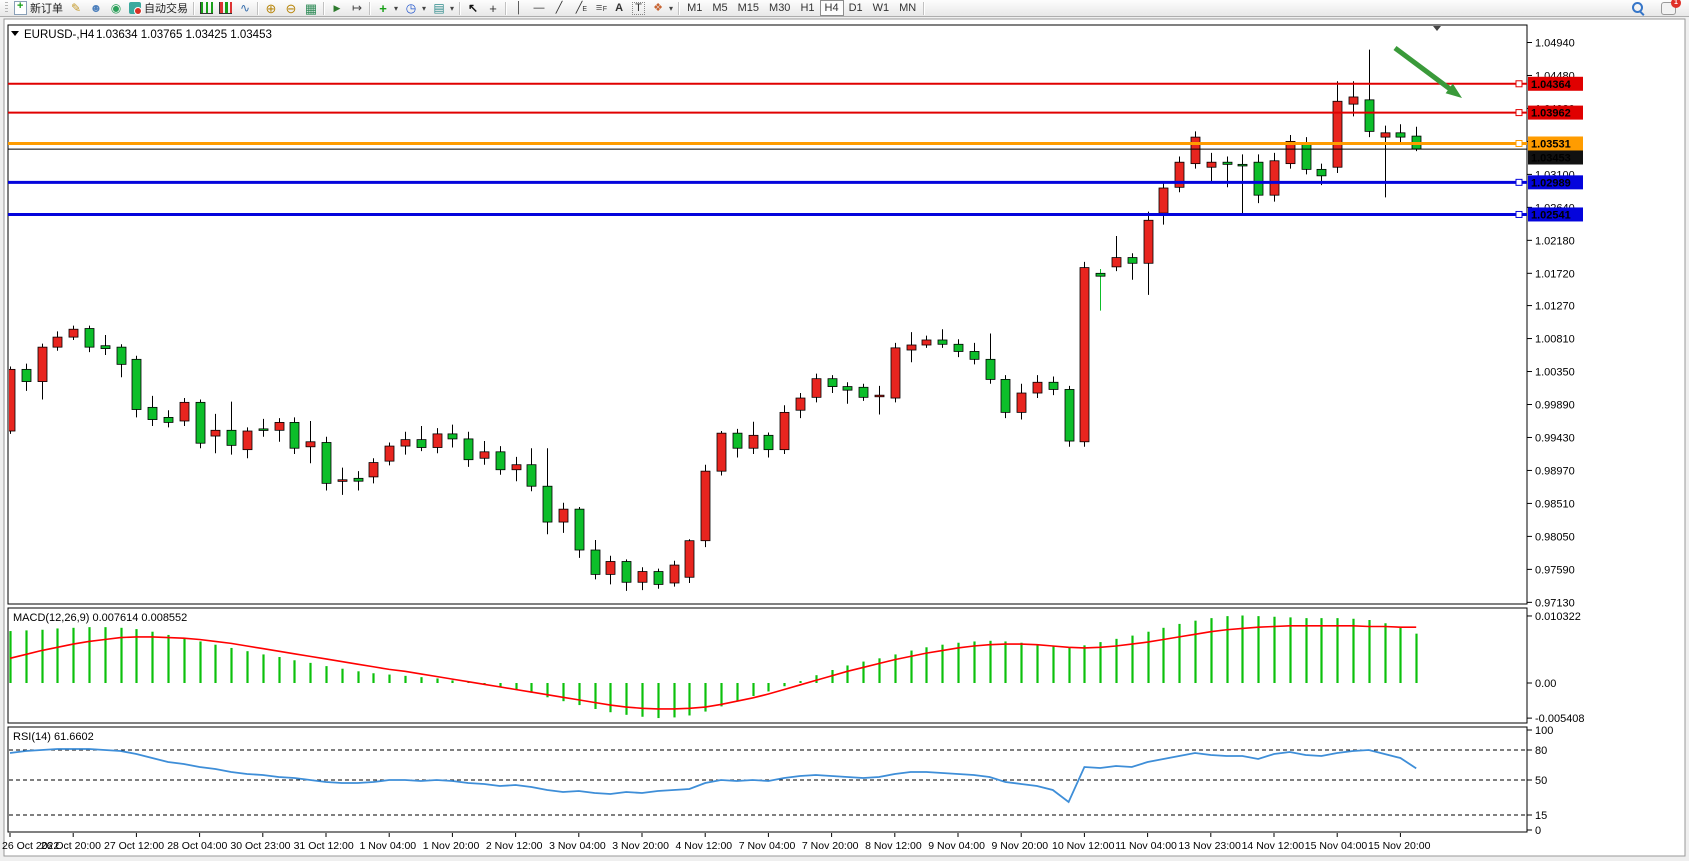  I want to click on cursor-button, so click(473, 8).